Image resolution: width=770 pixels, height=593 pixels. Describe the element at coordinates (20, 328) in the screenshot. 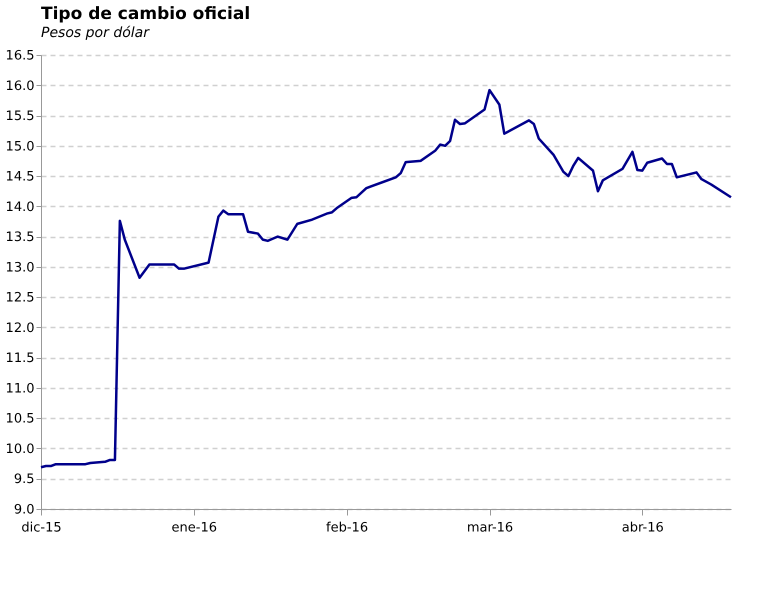

I see `y-tick-label: 12.0` at that location.